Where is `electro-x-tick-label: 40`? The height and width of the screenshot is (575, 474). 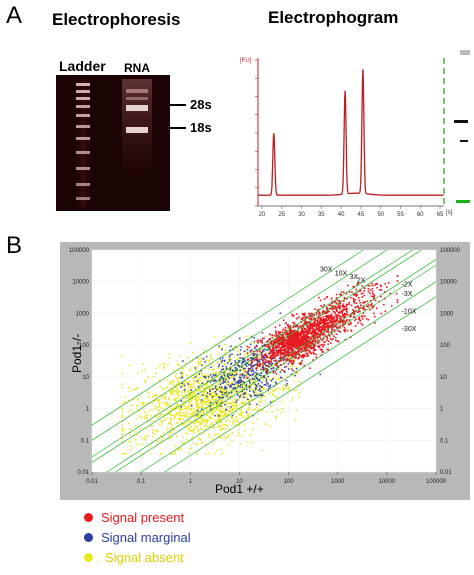
electro-x-tick-label: 40 is located at coordinates (341, 215).